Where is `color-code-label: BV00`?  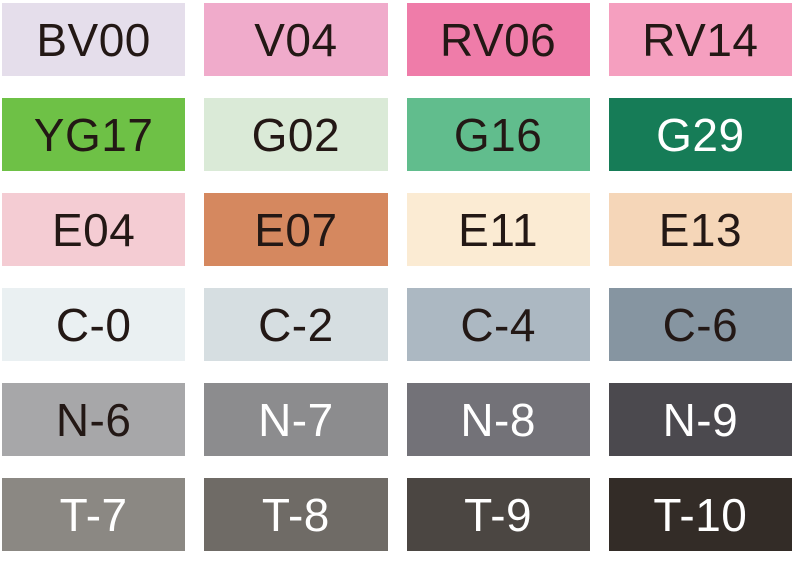 color-code-label: BV00 is located at coordinates (93, 39).